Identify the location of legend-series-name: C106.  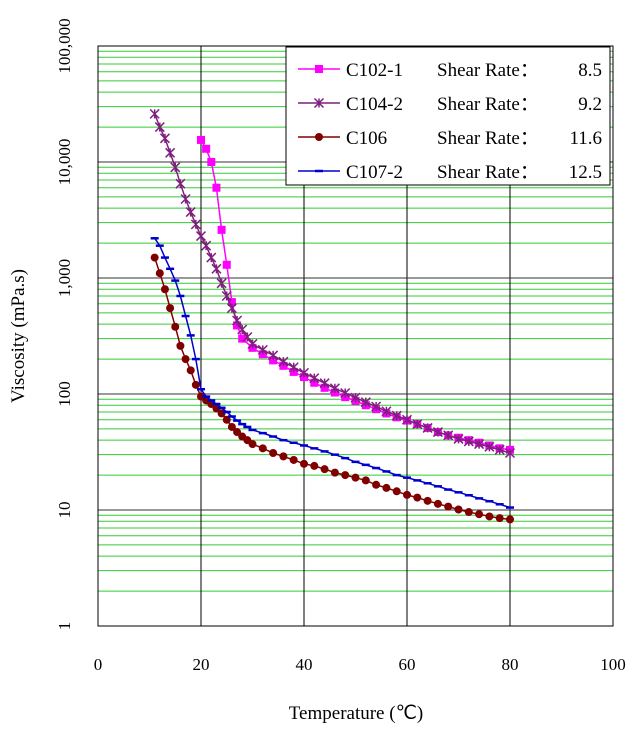
(366, 138).